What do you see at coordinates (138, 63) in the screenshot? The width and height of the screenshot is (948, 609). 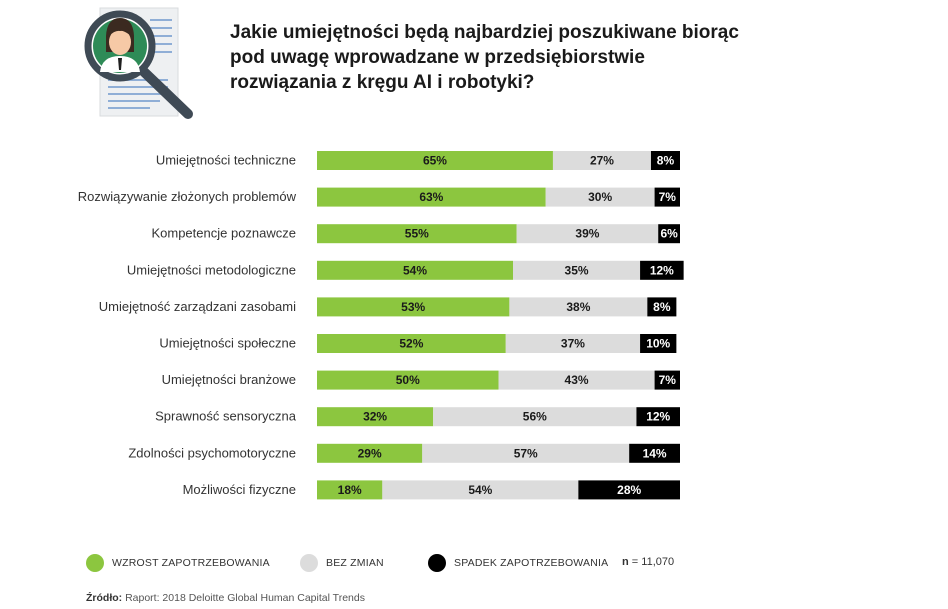 I see `magnifier-over-resume-icon` at bounding box center [138, 63].